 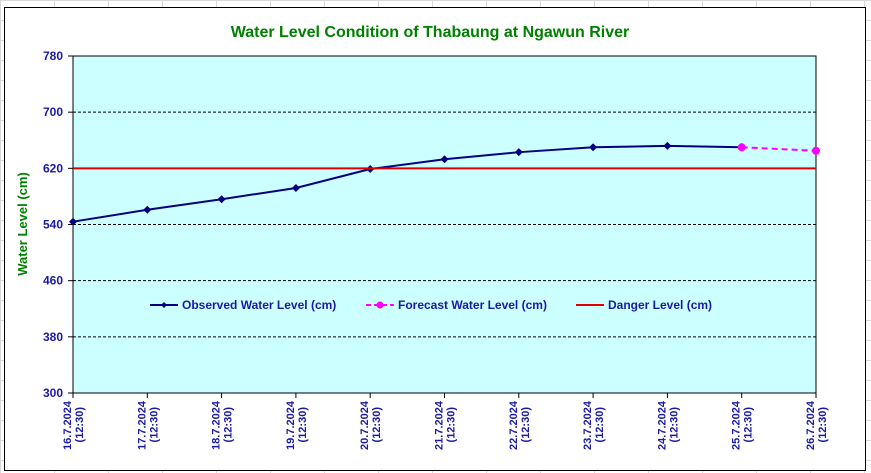 I want to click on x-tick-label: 22.7.2024 (12:30), so click(x=520, y=425).